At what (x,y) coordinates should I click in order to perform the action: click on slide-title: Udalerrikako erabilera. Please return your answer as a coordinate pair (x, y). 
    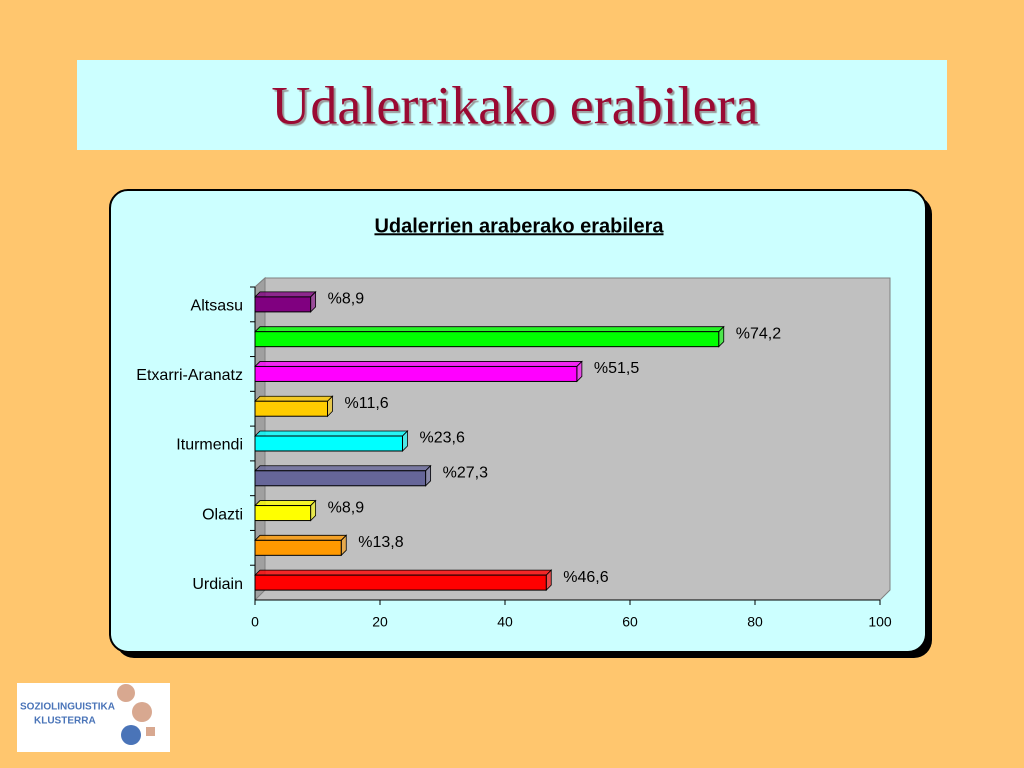
    Looking at the image, I should click on (514, 105).